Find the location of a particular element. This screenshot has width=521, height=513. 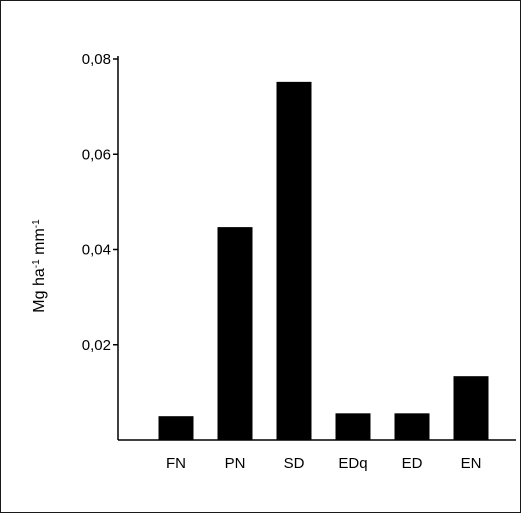

y-tick-label: 0,04 is located at coordinates (96, 250).